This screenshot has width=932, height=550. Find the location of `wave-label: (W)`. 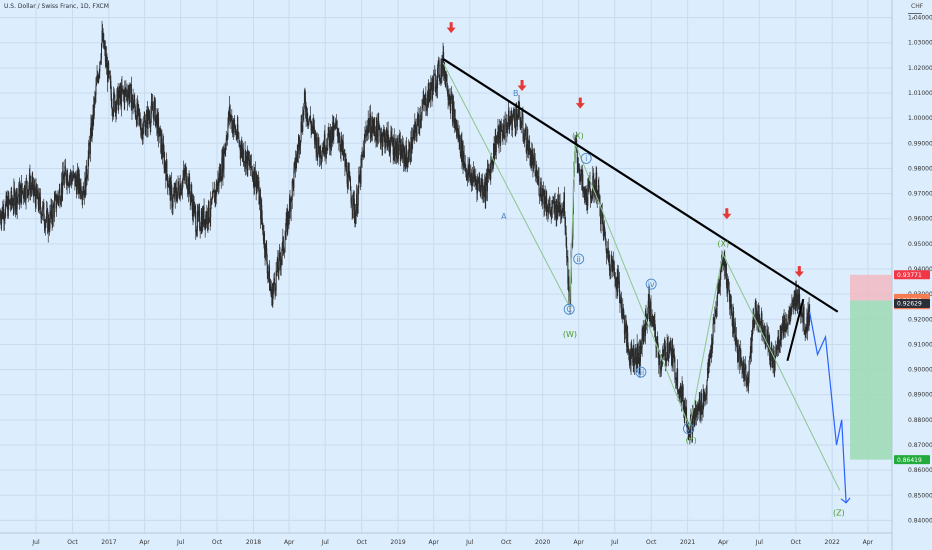

wave-label: (W) is located at coordinates (570, 334).